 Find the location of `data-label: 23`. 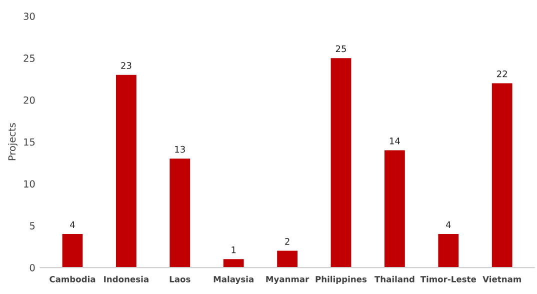

data-label: 23 is located at coordinates (126, 65).